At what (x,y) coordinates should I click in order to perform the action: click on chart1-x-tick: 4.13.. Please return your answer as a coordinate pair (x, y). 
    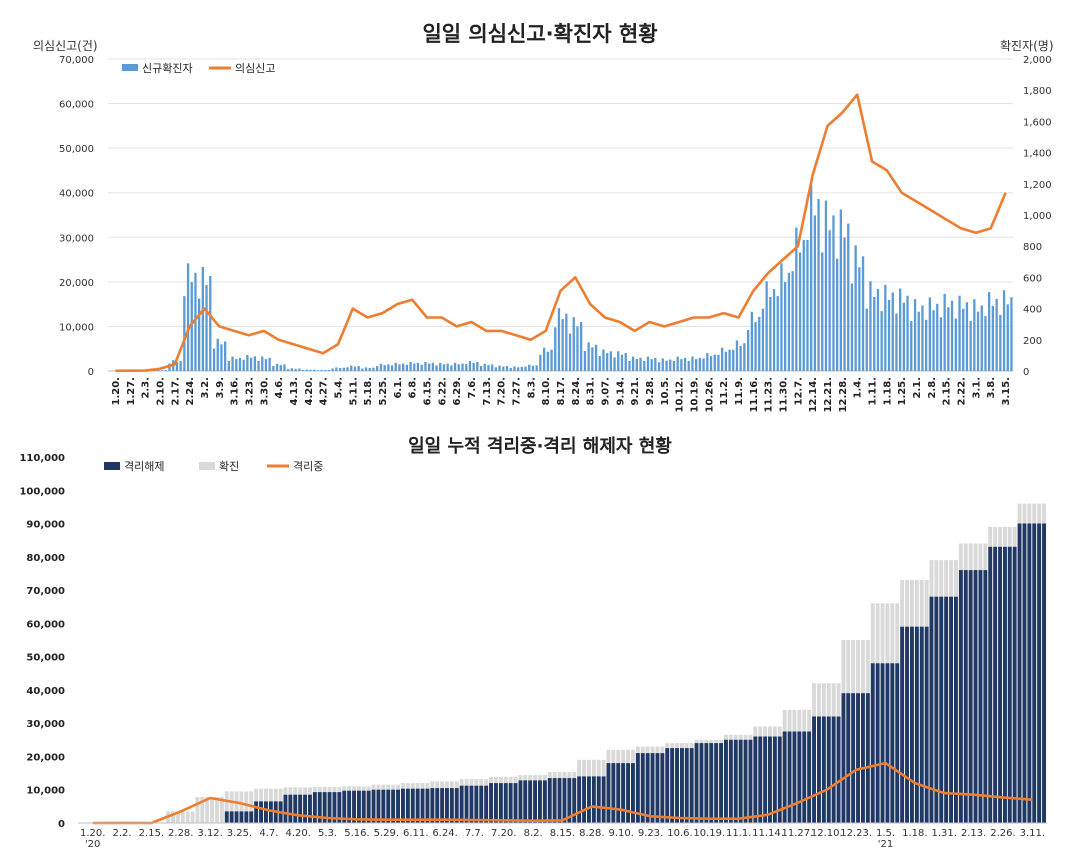
    Looking at the image, I should click on (294, 391).